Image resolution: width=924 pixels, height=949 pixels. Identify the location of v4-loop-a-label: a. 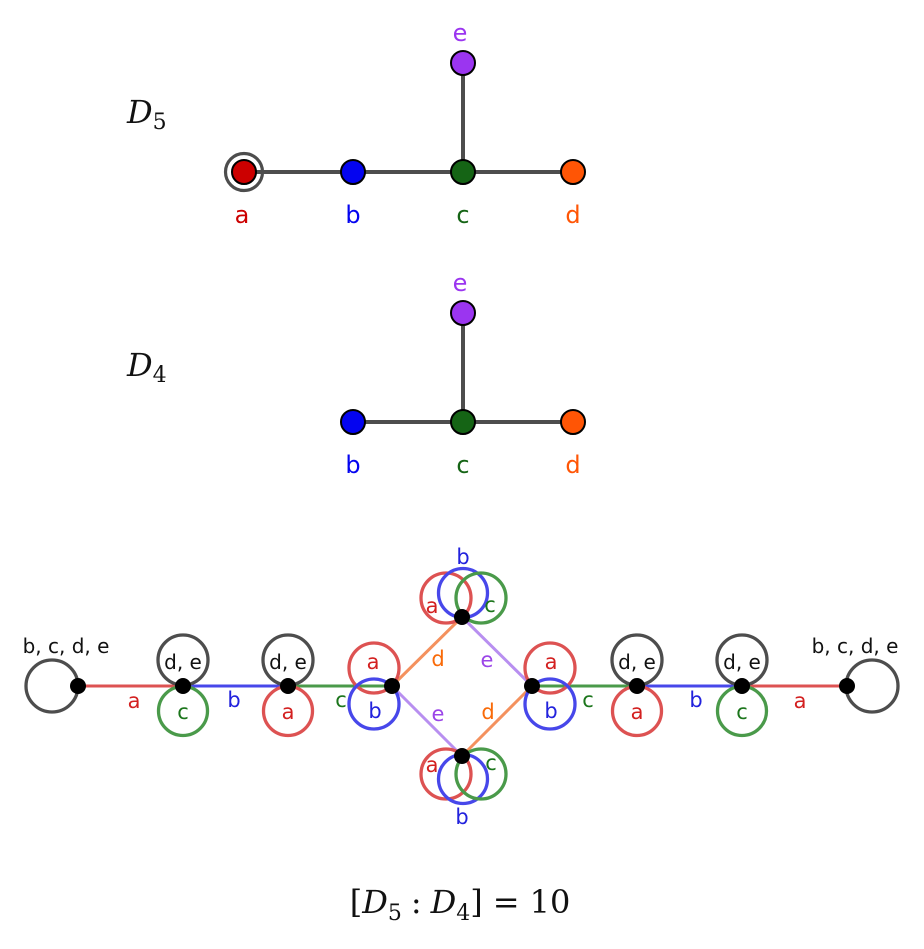
(432, 606).